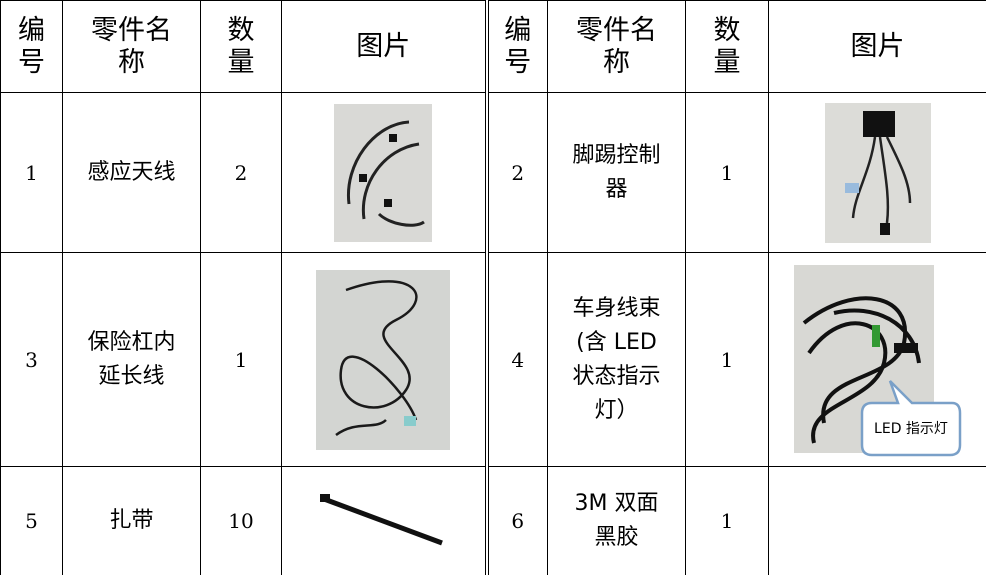  What do you see at coordinates (911, 429) in the screenshot?
I see `callout: LED 指示灯` at bounding box center [911, 429].